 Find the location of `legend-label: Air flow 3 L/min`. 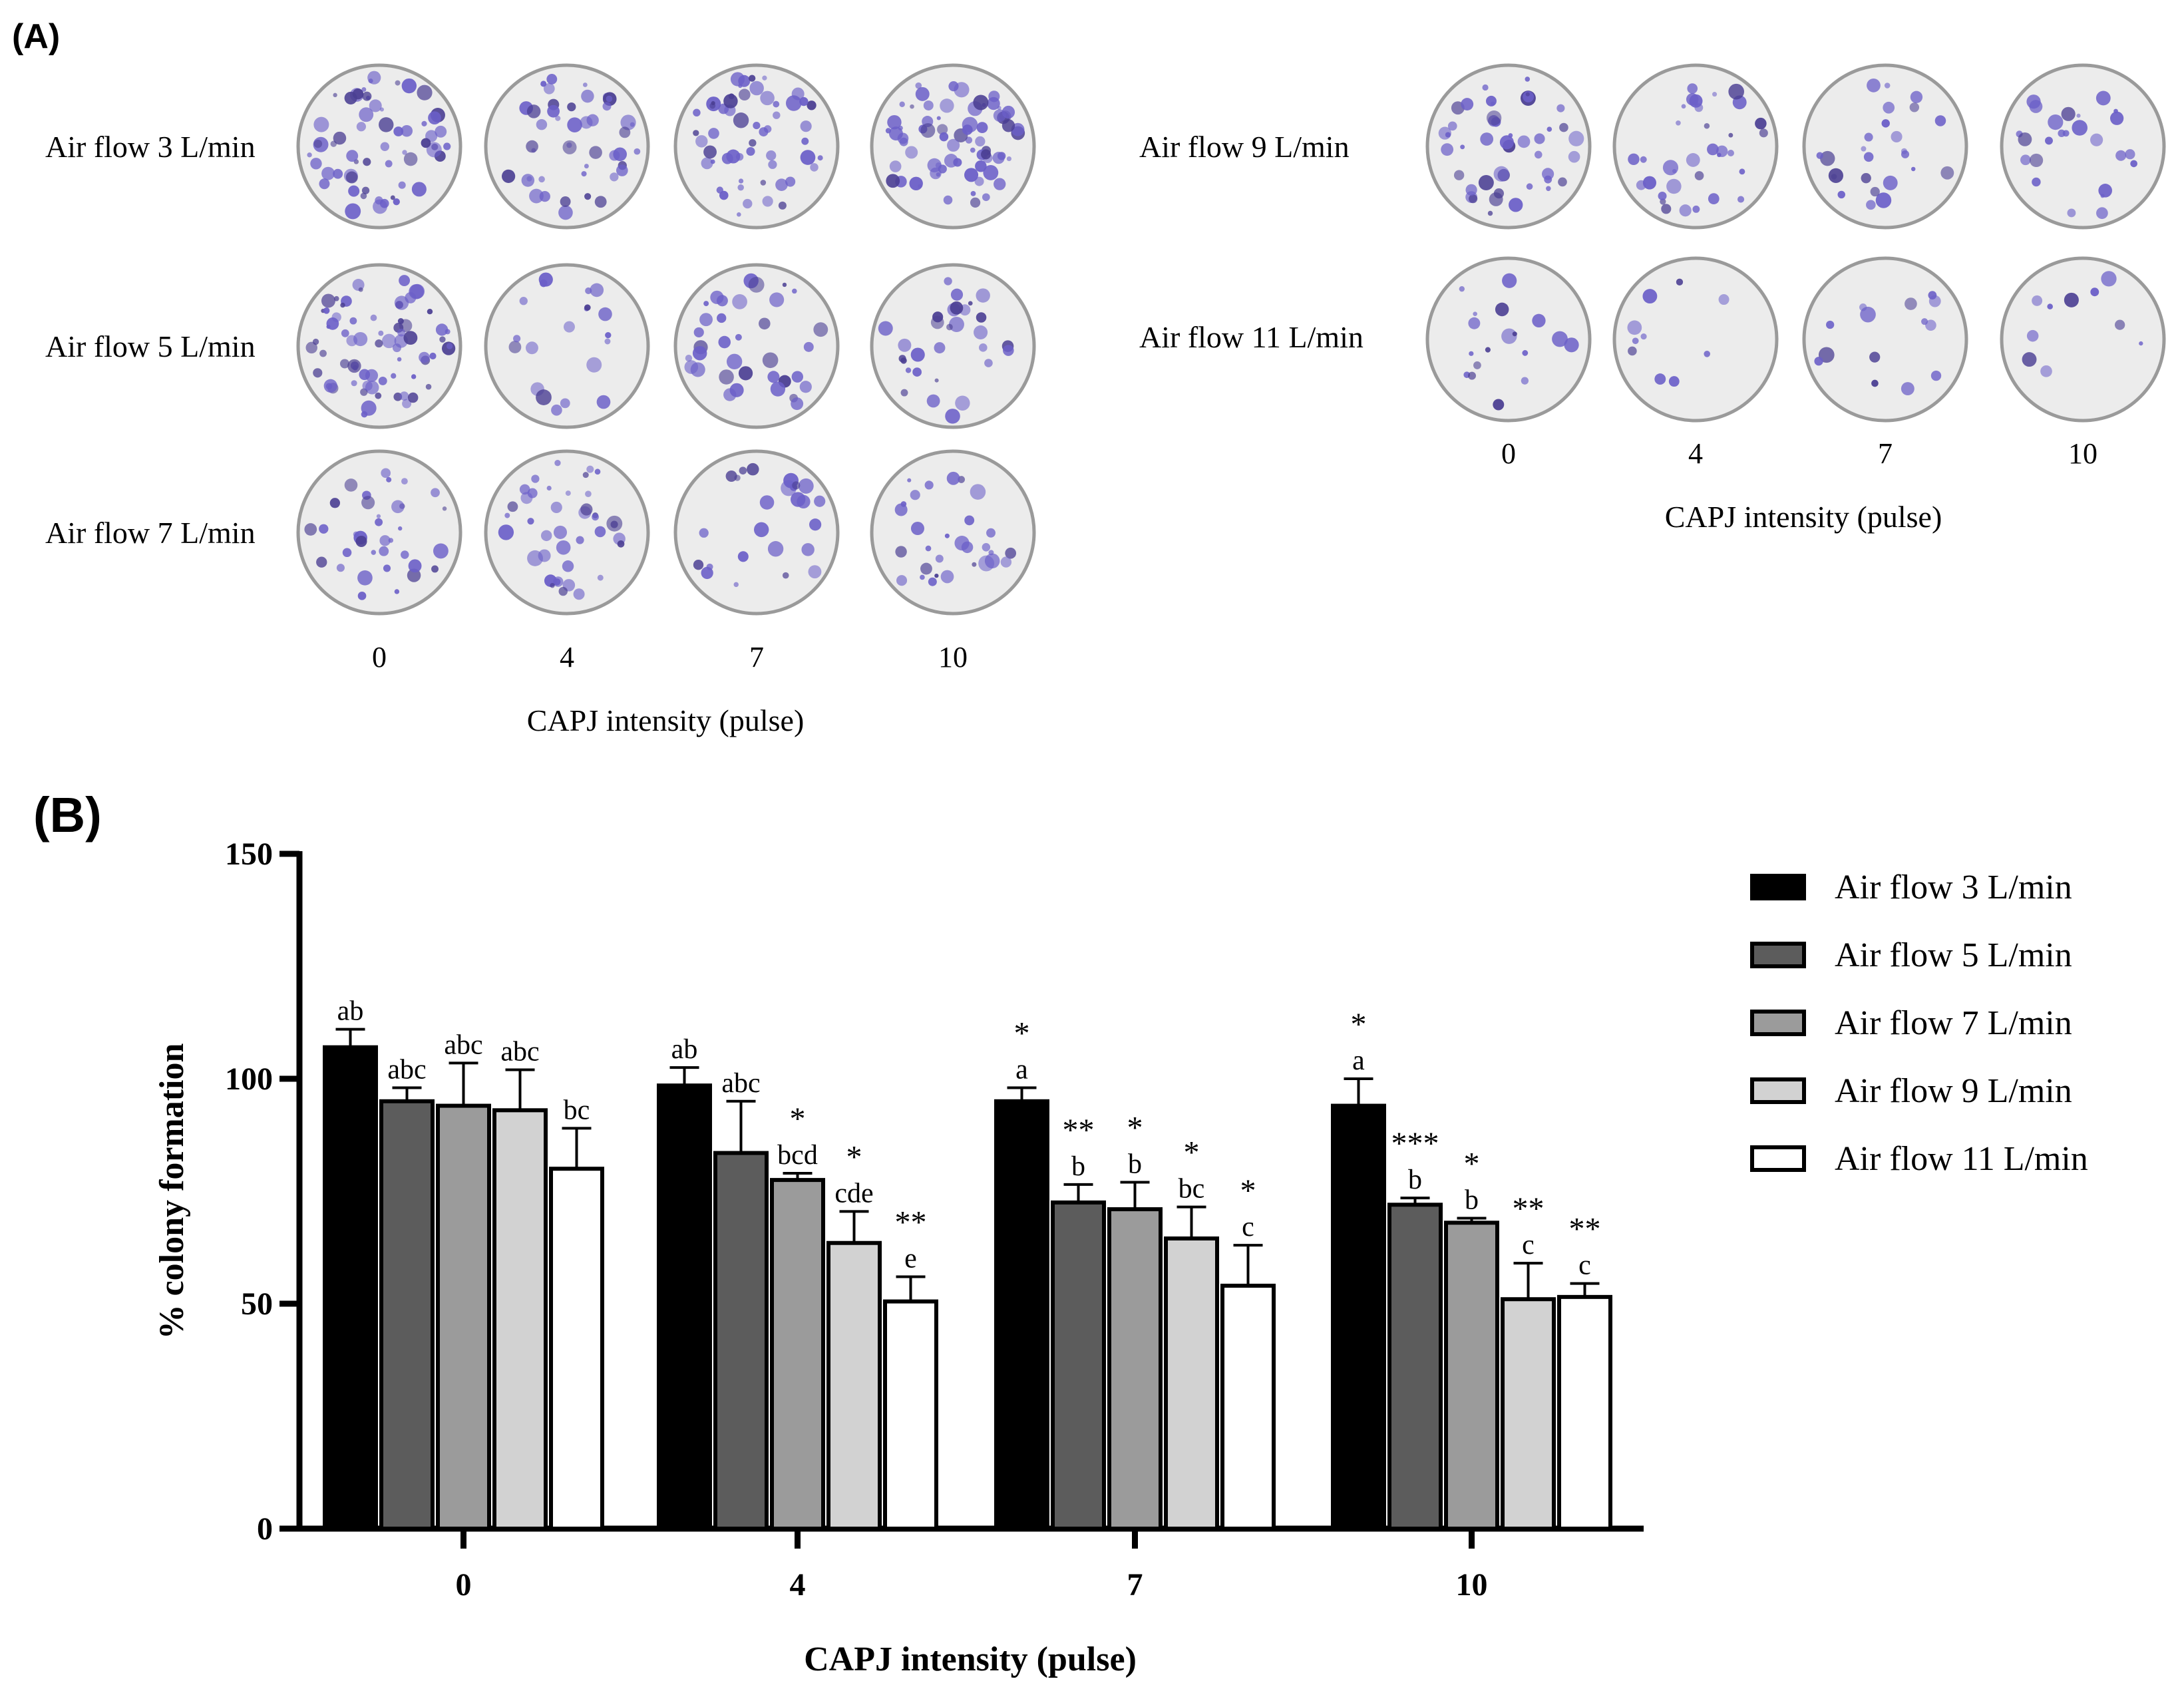

legend-label: Air flow 3 L/min is located at coordinates (1954, 887).